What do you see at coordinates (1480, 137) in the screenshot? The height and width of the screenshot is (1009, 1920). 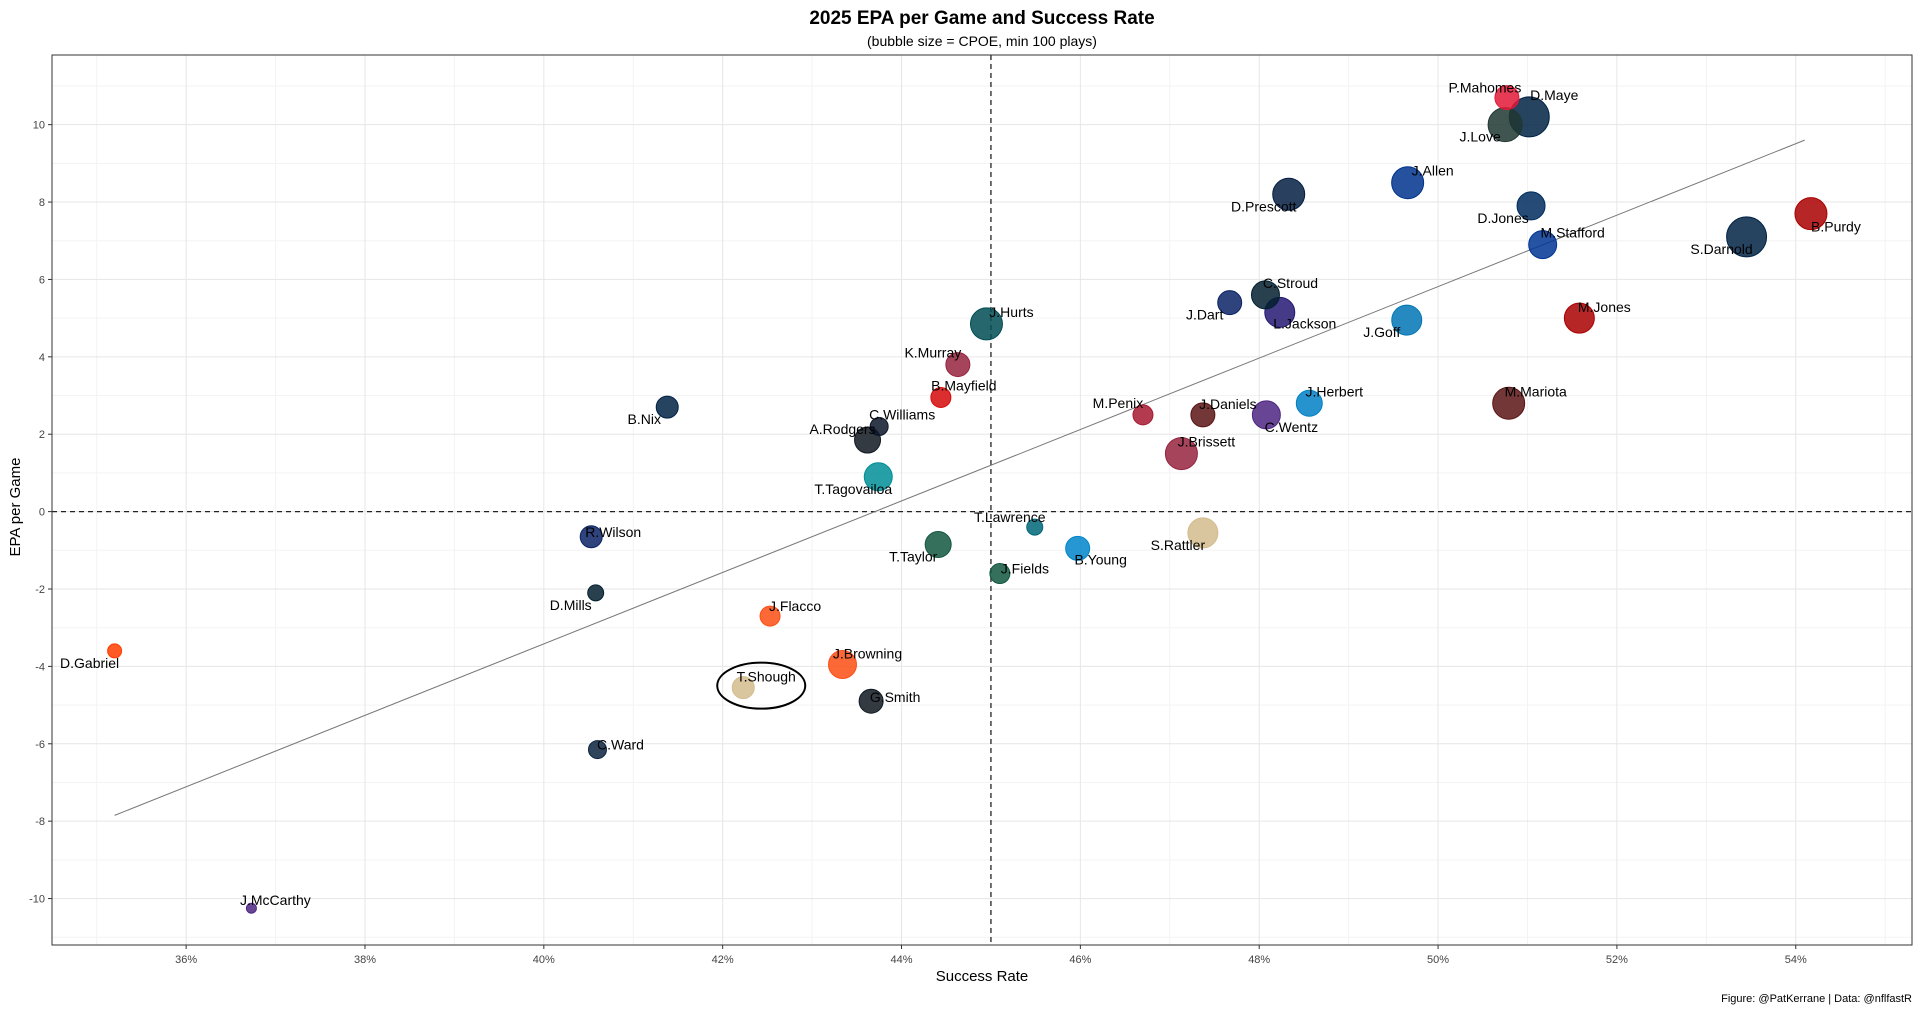 I see `label-j-love: J.Love` at bounding box center [1480, 137].